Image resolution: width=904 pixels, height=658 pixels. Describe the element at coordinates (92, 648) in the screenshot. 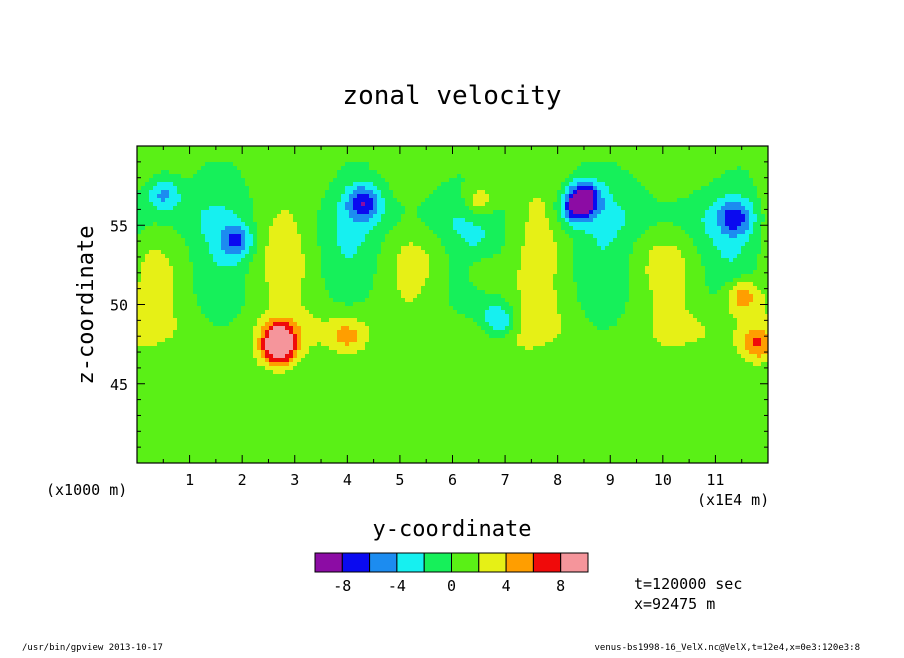

I see `footer-left: /usr/bin/gpview 2013-10-17` at that location.